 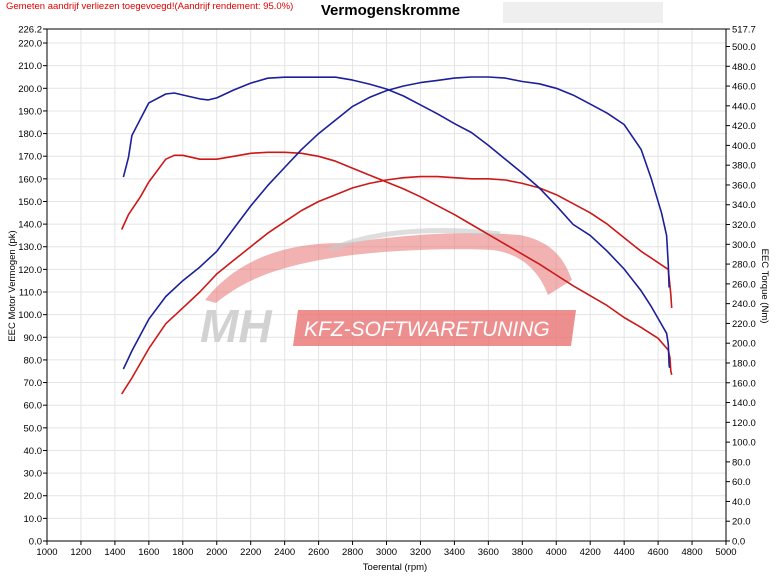 What do you see at coordinates (427, 329) in the screenshot?
I see `watermark-kfz-text: KFZ-SOFTWARETUNING` at bounding box center [427, 329].